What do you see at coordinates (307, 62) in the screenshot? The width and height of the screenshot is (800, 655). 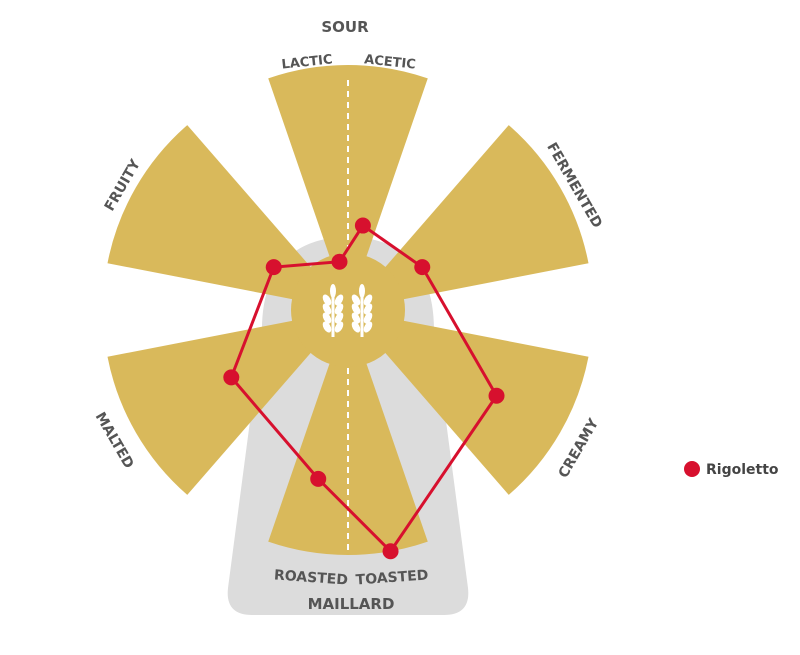 I see `axis-label-lactic: LACTIC` at bounding box center [307, 62].